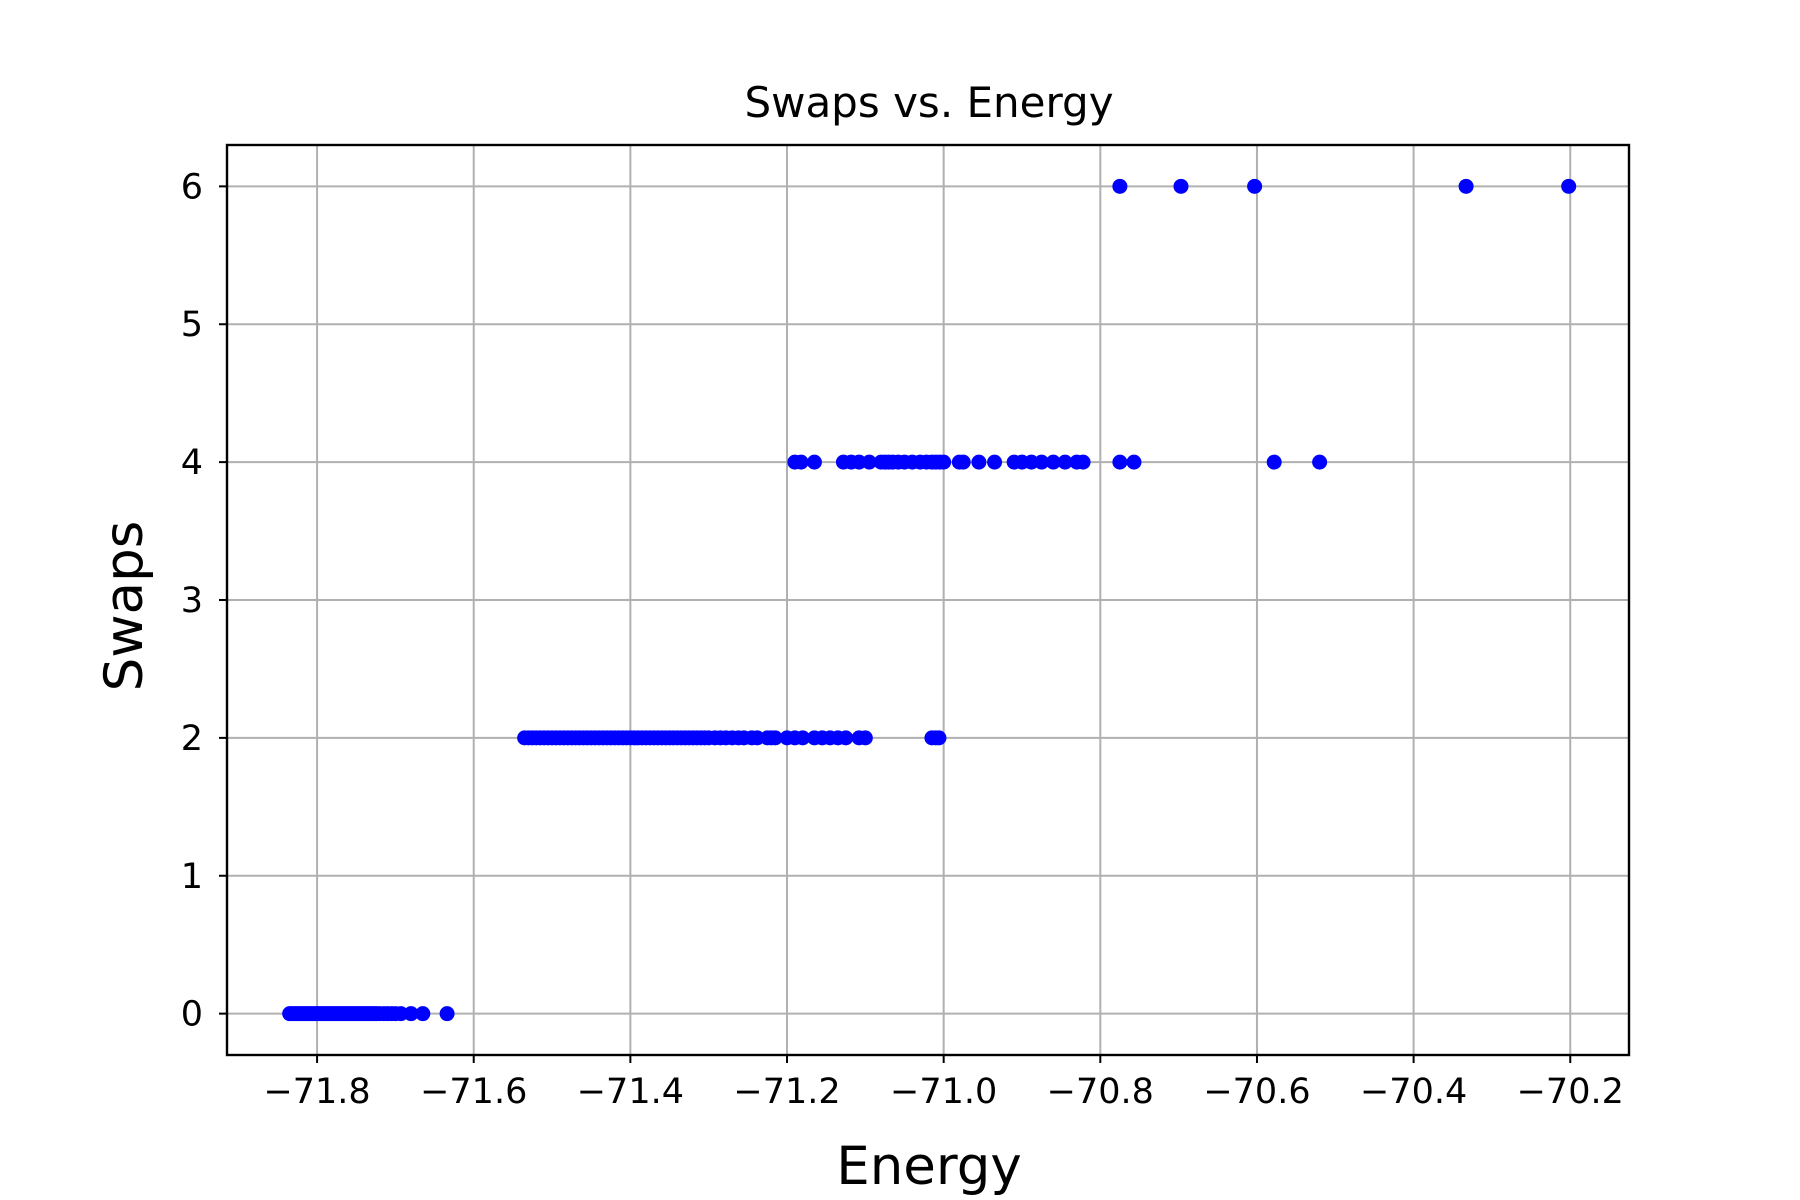 This screenshot has height=1200, width=1800. What do you see at coordinates (192, 187) in the screenshot?
I see `y-tick-label: 6` at bounding box center [192, 187].